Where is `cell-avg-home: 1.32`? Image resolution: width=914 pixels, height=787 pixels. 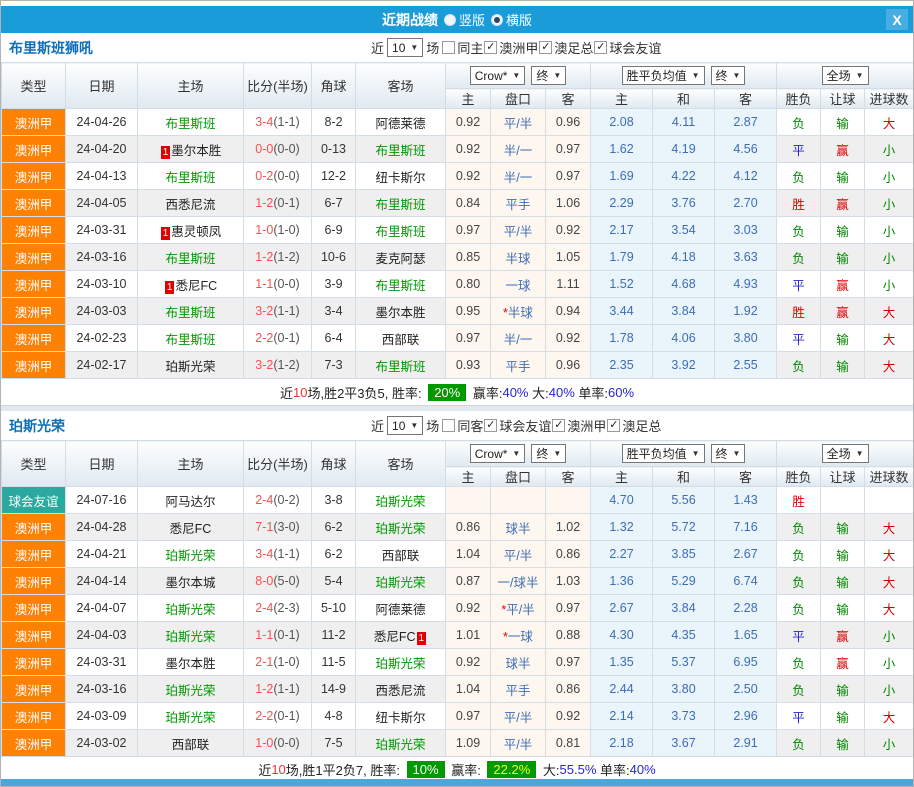 cell-avg-home: 1.32 is located at coordinates (622, 527).